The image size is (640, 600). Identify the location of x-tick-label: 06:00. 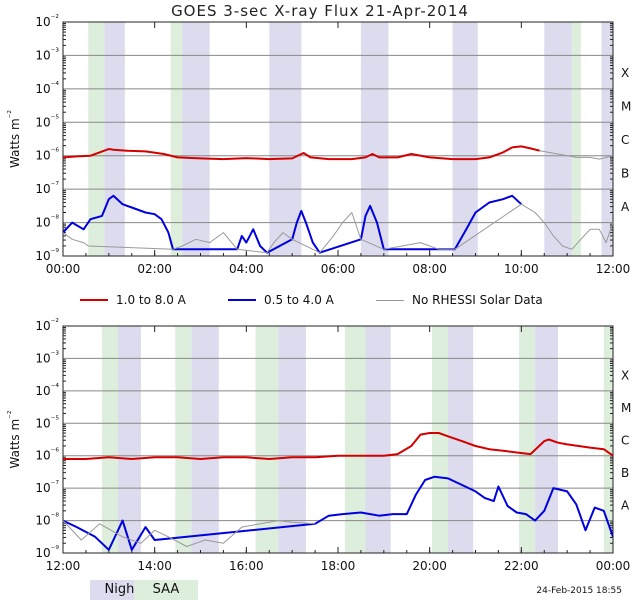
(338, 269).